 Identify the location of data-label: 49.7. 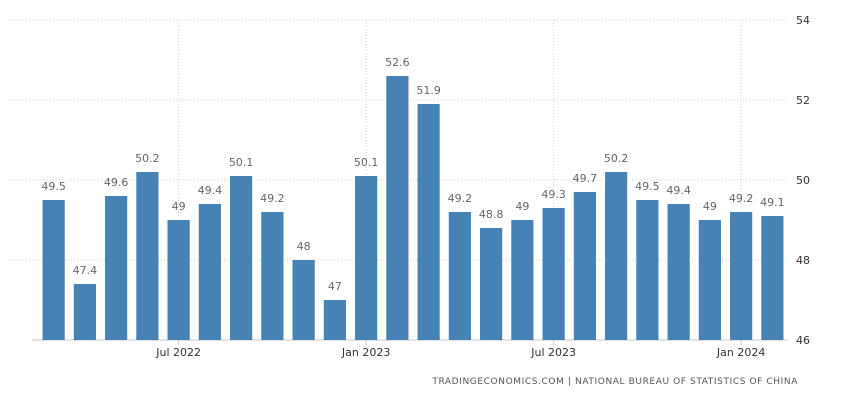
(585, 178).